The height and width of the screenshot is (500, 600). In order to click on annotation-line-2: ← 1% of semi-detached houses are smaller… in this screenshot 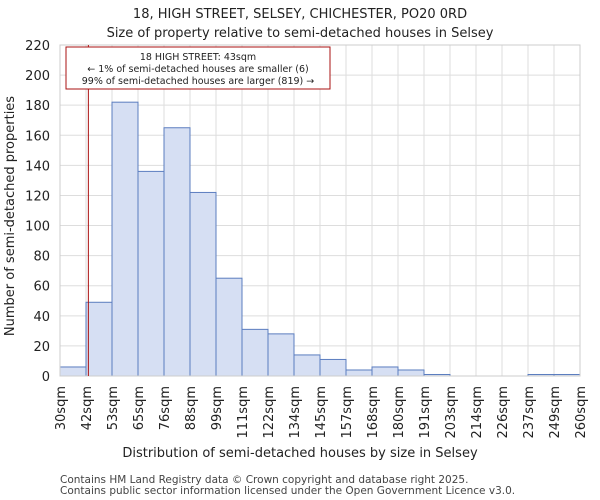, I will do `click(197, 69)`.